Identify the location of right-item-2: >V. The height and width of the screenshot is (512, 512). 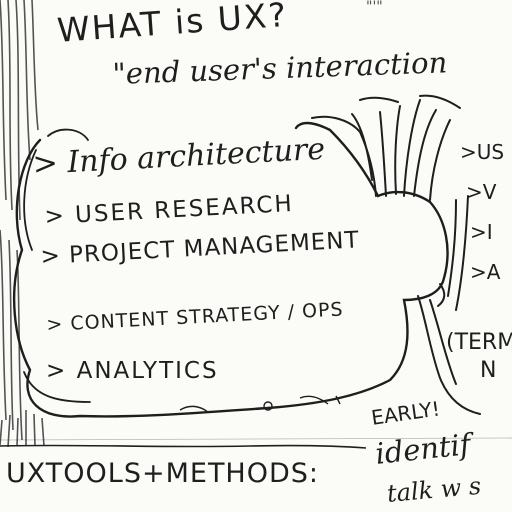
(481, 192).